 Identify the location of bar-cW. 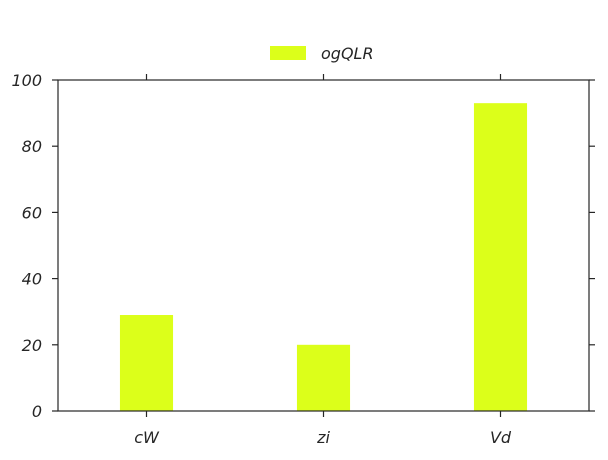
(146, 363).